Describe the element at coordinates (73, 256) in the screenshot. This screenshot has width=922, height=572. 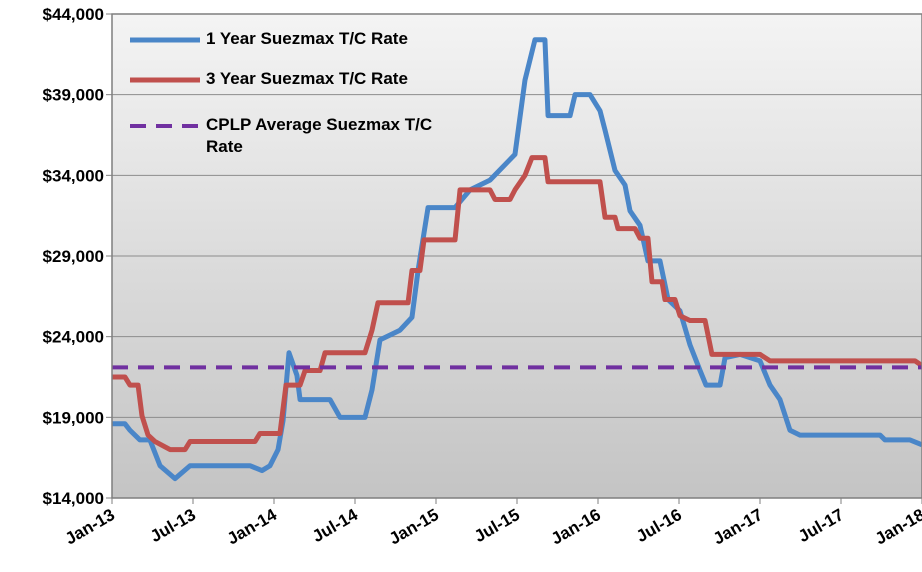
I see `y-tick-label: $29,000` at that location.